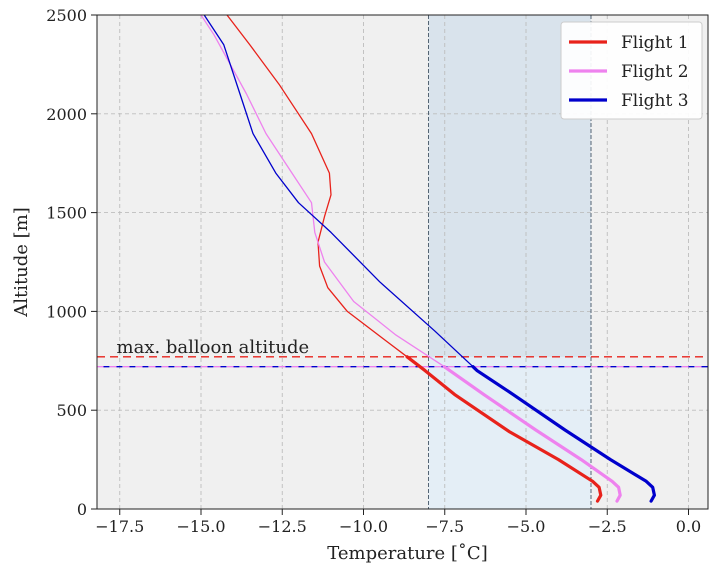  Describe the element at coordinates (402, 362) in the screenshot. I see `balloon-altitude-lines` at that location.